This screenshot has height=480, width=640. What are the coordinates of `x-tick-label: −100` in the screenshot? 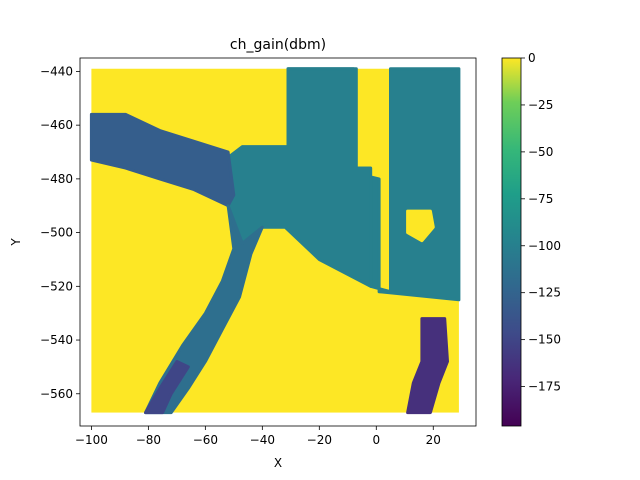 It's located at (91, 440).